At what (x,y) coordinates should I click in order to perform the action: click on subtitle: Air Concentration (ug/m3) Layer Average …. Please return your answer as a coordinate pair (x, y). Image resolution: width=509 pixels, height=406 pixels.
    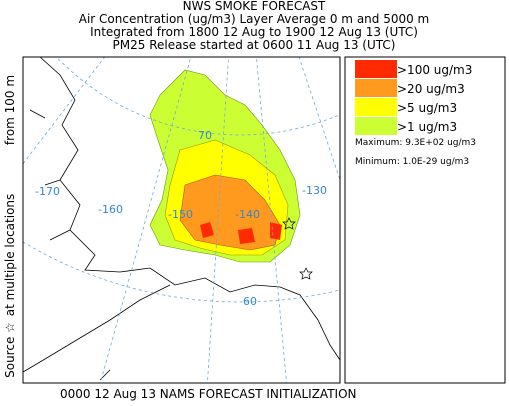
    Looking at the image, I should click on (254, 19).